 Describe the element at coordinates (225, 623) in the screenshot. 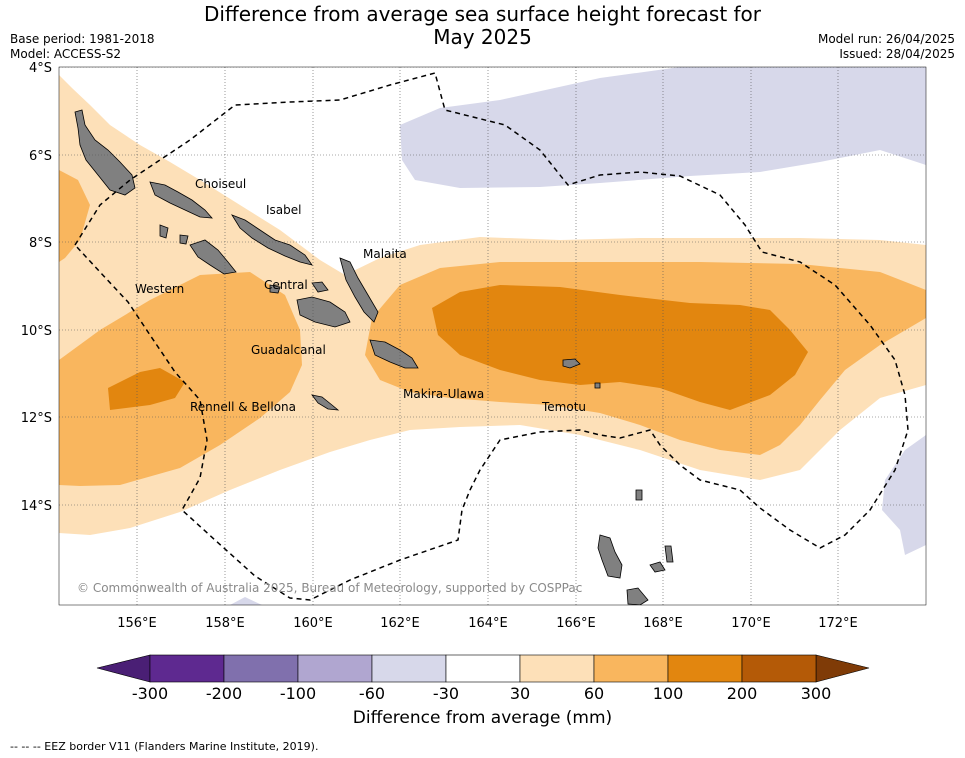

I see `lon-label-158e: 158°E` at that location.